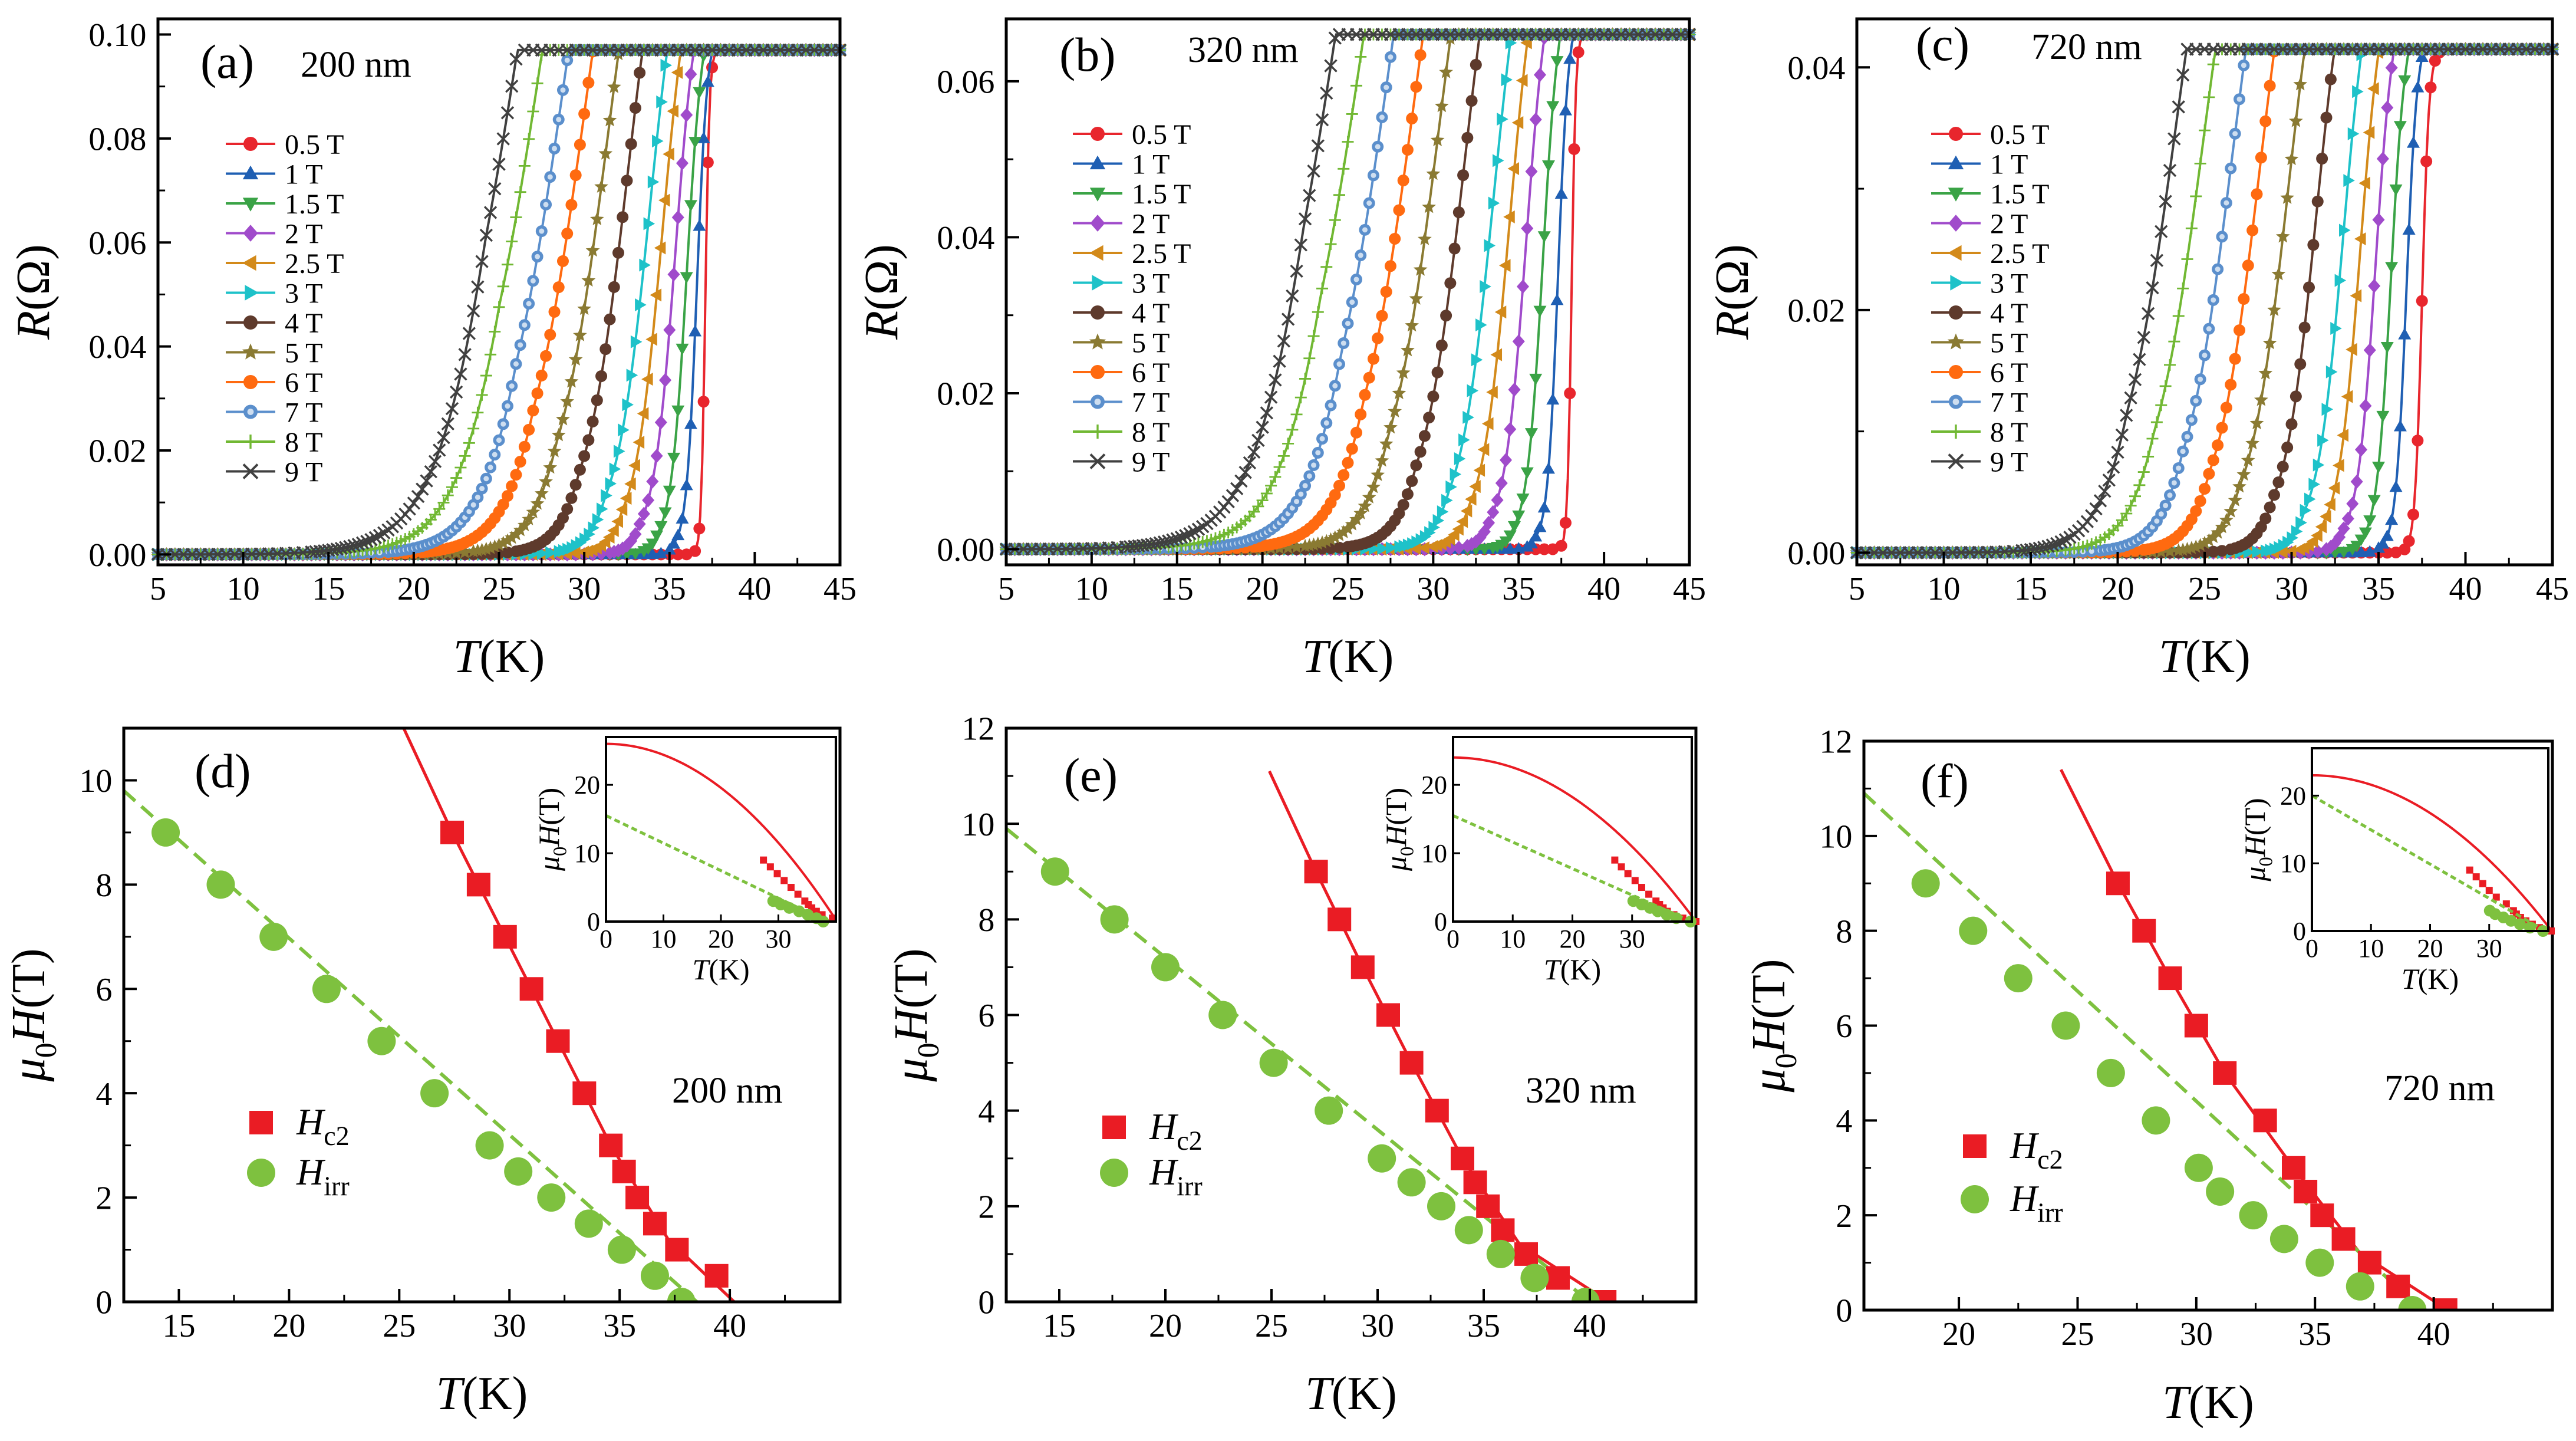  Describe the element at coordinates (965, 238) in the screenshot. I see `panel-b-ytick-label: 0.04` at that location.